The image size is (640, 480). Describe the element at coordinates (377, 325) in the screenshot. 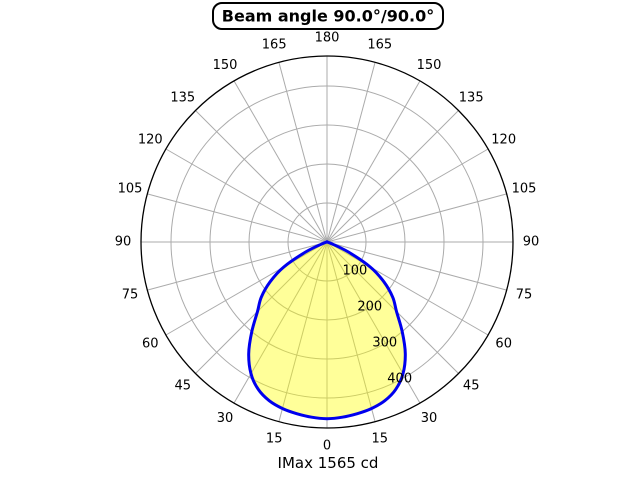

I see `radial-tick-labels: 100 200 300 400` at that location.